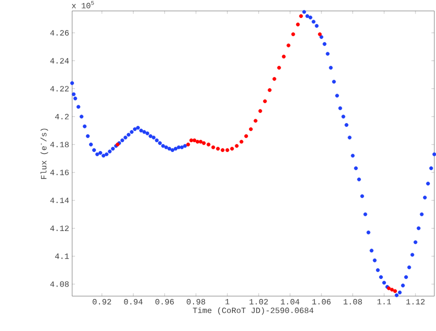 The width and height of the screenshot is (436, 331). Describe the element at coordinates (259, 301) in the screenshot. I see `x-tick-label: 1.02` at that location.